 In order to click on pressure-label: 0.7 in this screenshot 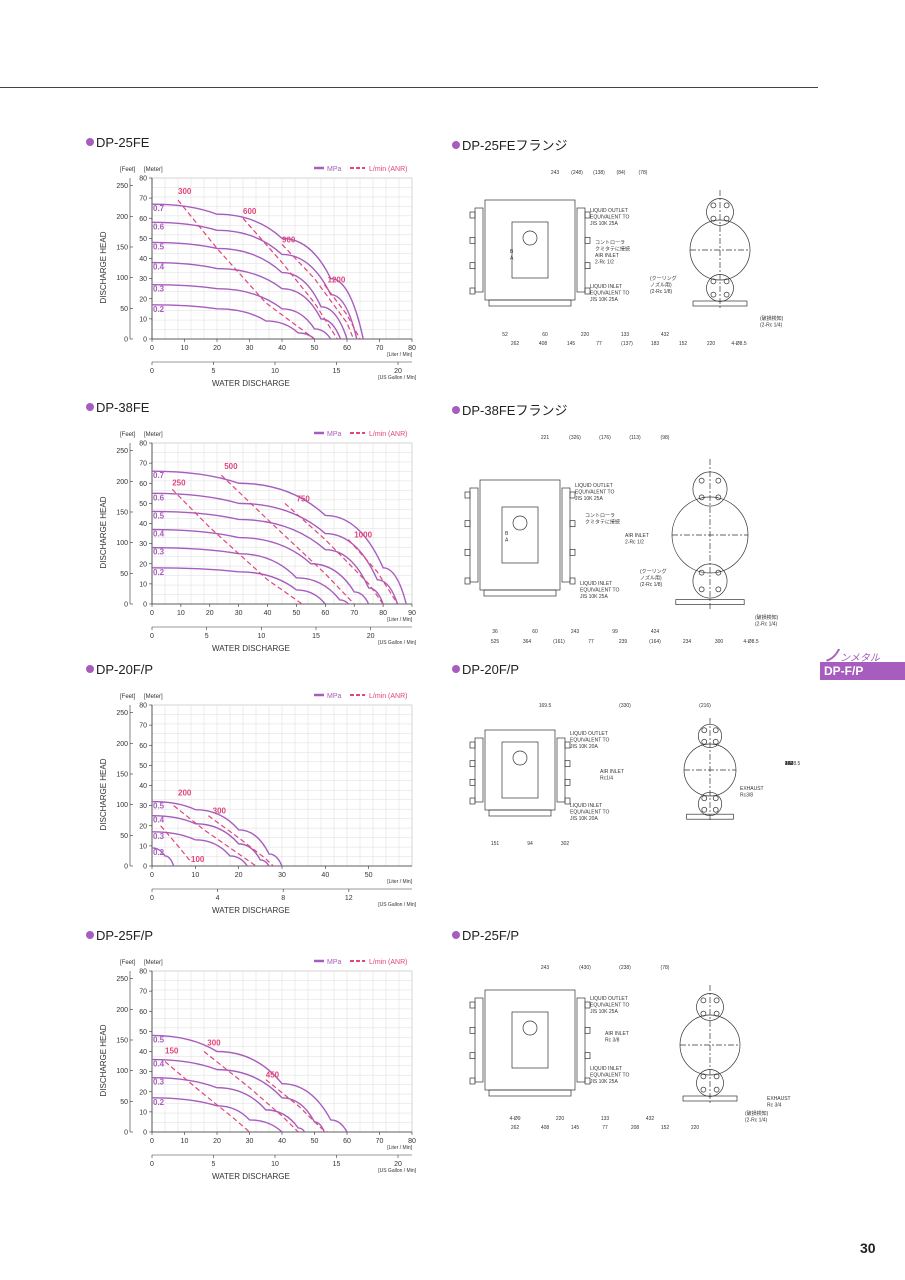, I will do `click(159, 208)`.